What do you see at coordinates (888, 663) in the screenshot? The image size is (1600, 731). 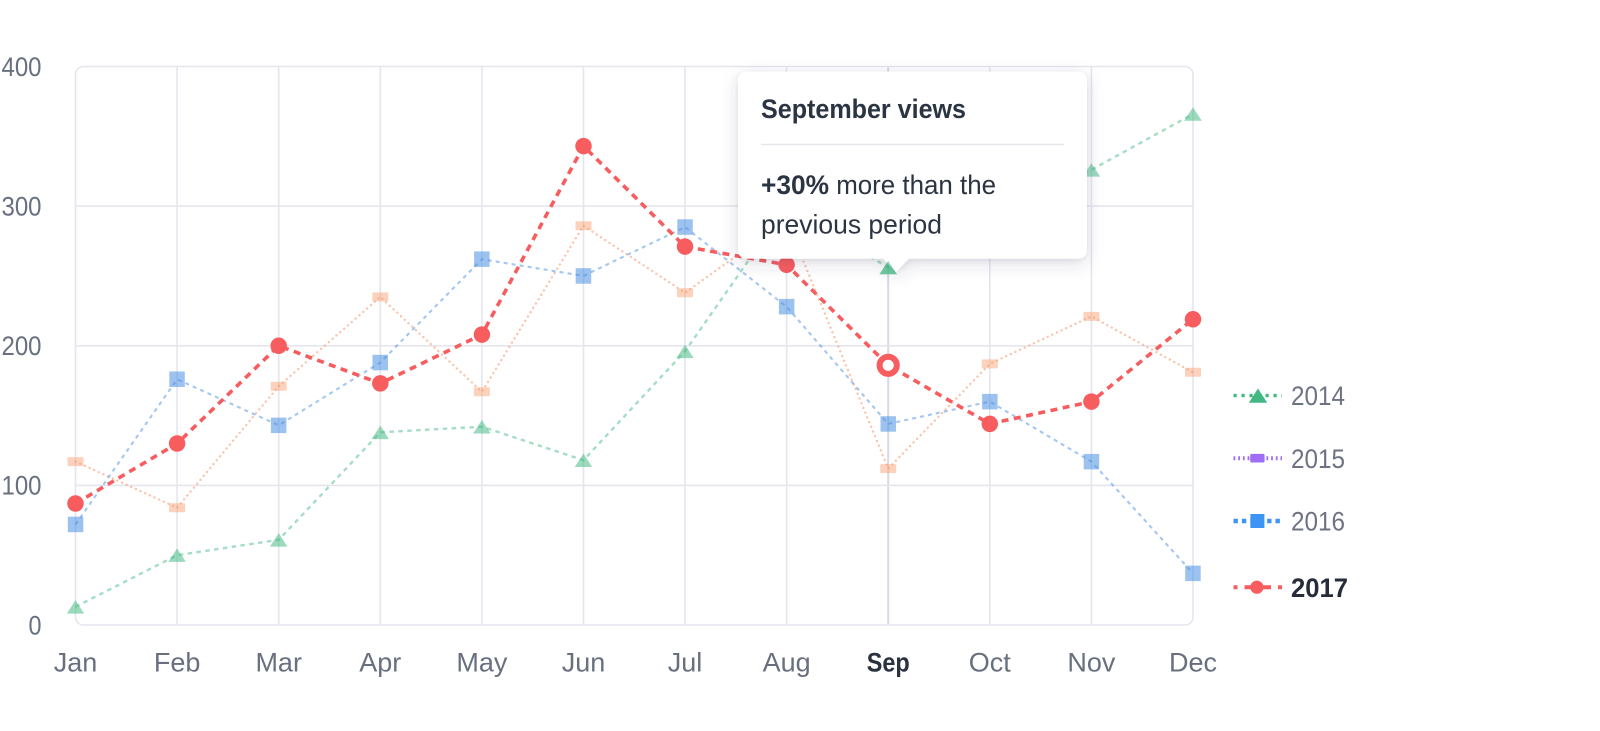 I see `svg-text: Sep` at bounding box center [888, 663].